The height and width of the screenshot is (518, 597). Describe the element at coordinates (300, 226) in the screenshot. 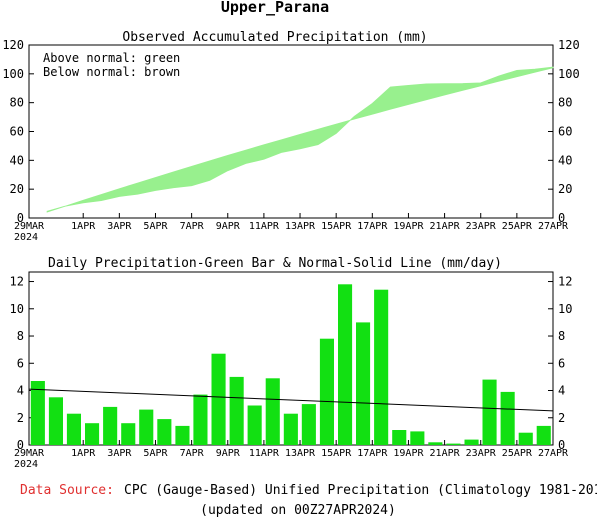

I see `top-xtick-label: 13APR` at that location.